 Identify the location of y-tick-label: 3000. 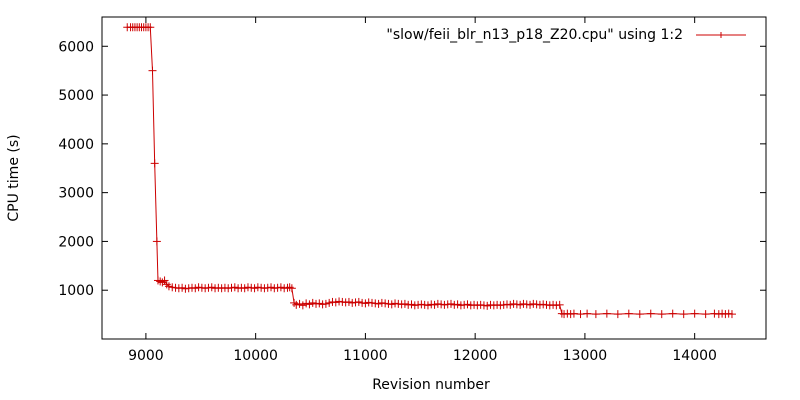
(76, 194).